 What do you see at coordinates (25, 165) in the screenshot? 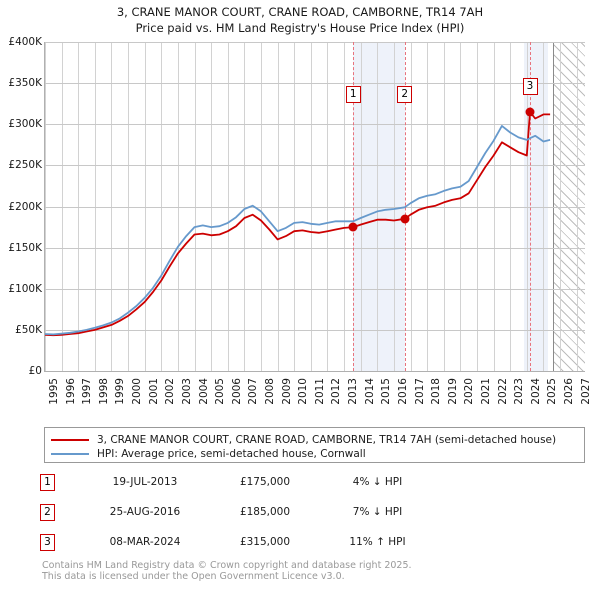
I see `y-axis-label: £250K` at bounding box center [25, 165].